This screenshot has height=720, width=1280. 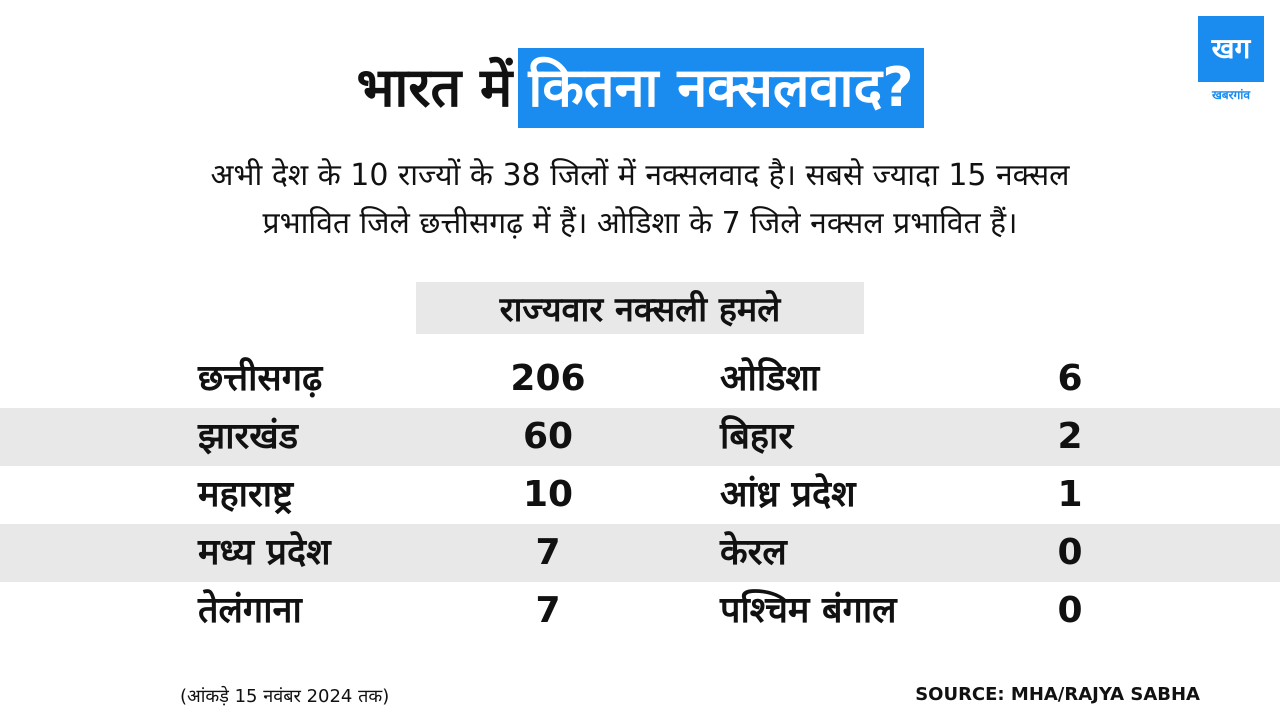 I want to click on state-name: पश्चिम बंगाल, so click(x=808, y=610).